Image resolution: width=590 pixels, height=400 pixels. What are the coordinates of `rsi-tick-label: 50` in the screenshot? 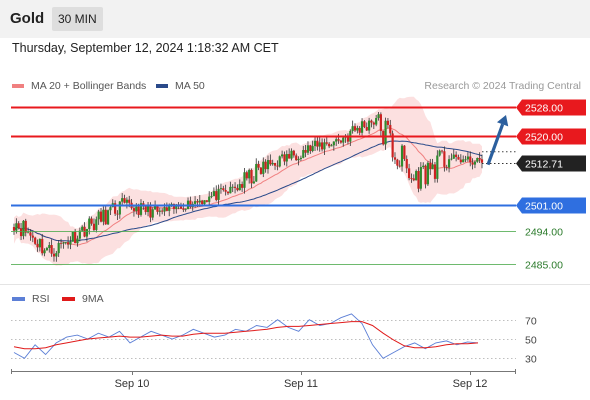 It's located at (531, 341).